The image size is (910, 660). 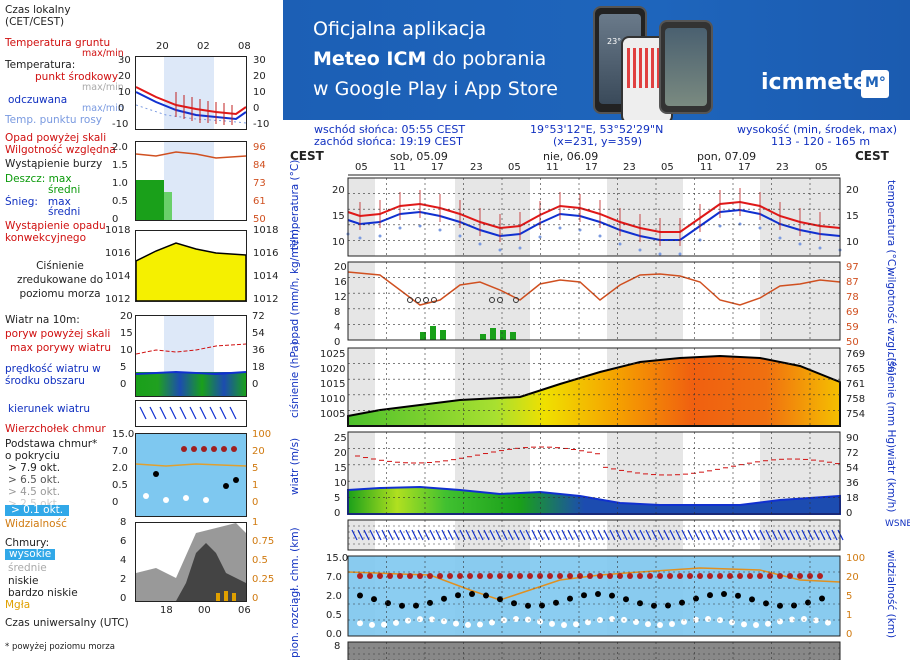 I want to click on legend-wind-tick: 10, so click(x=126, y=350).